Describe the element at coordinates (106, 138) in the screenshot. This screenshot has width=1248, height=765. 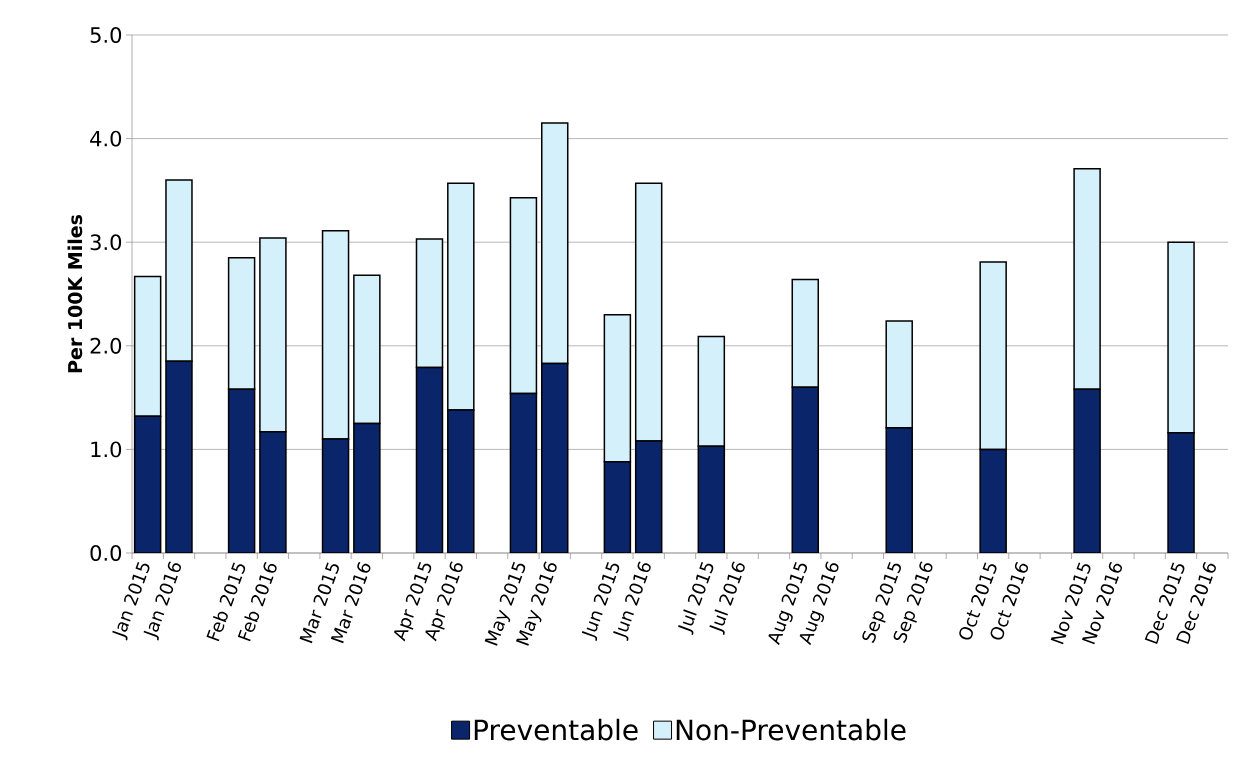
I see `y-tick-label: 4.0` at that location.